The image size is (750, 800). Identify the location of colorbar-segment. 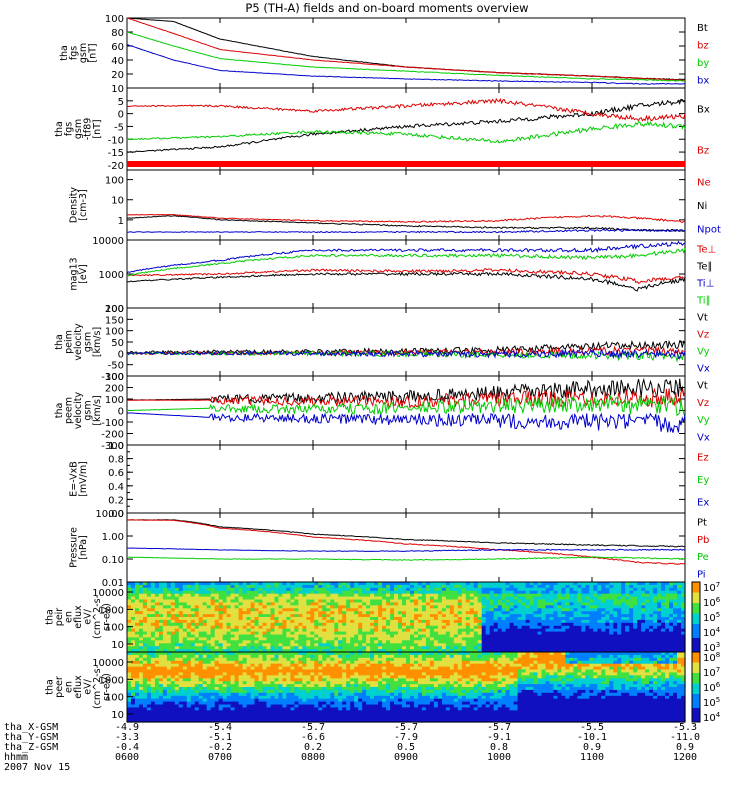
(696, 591).